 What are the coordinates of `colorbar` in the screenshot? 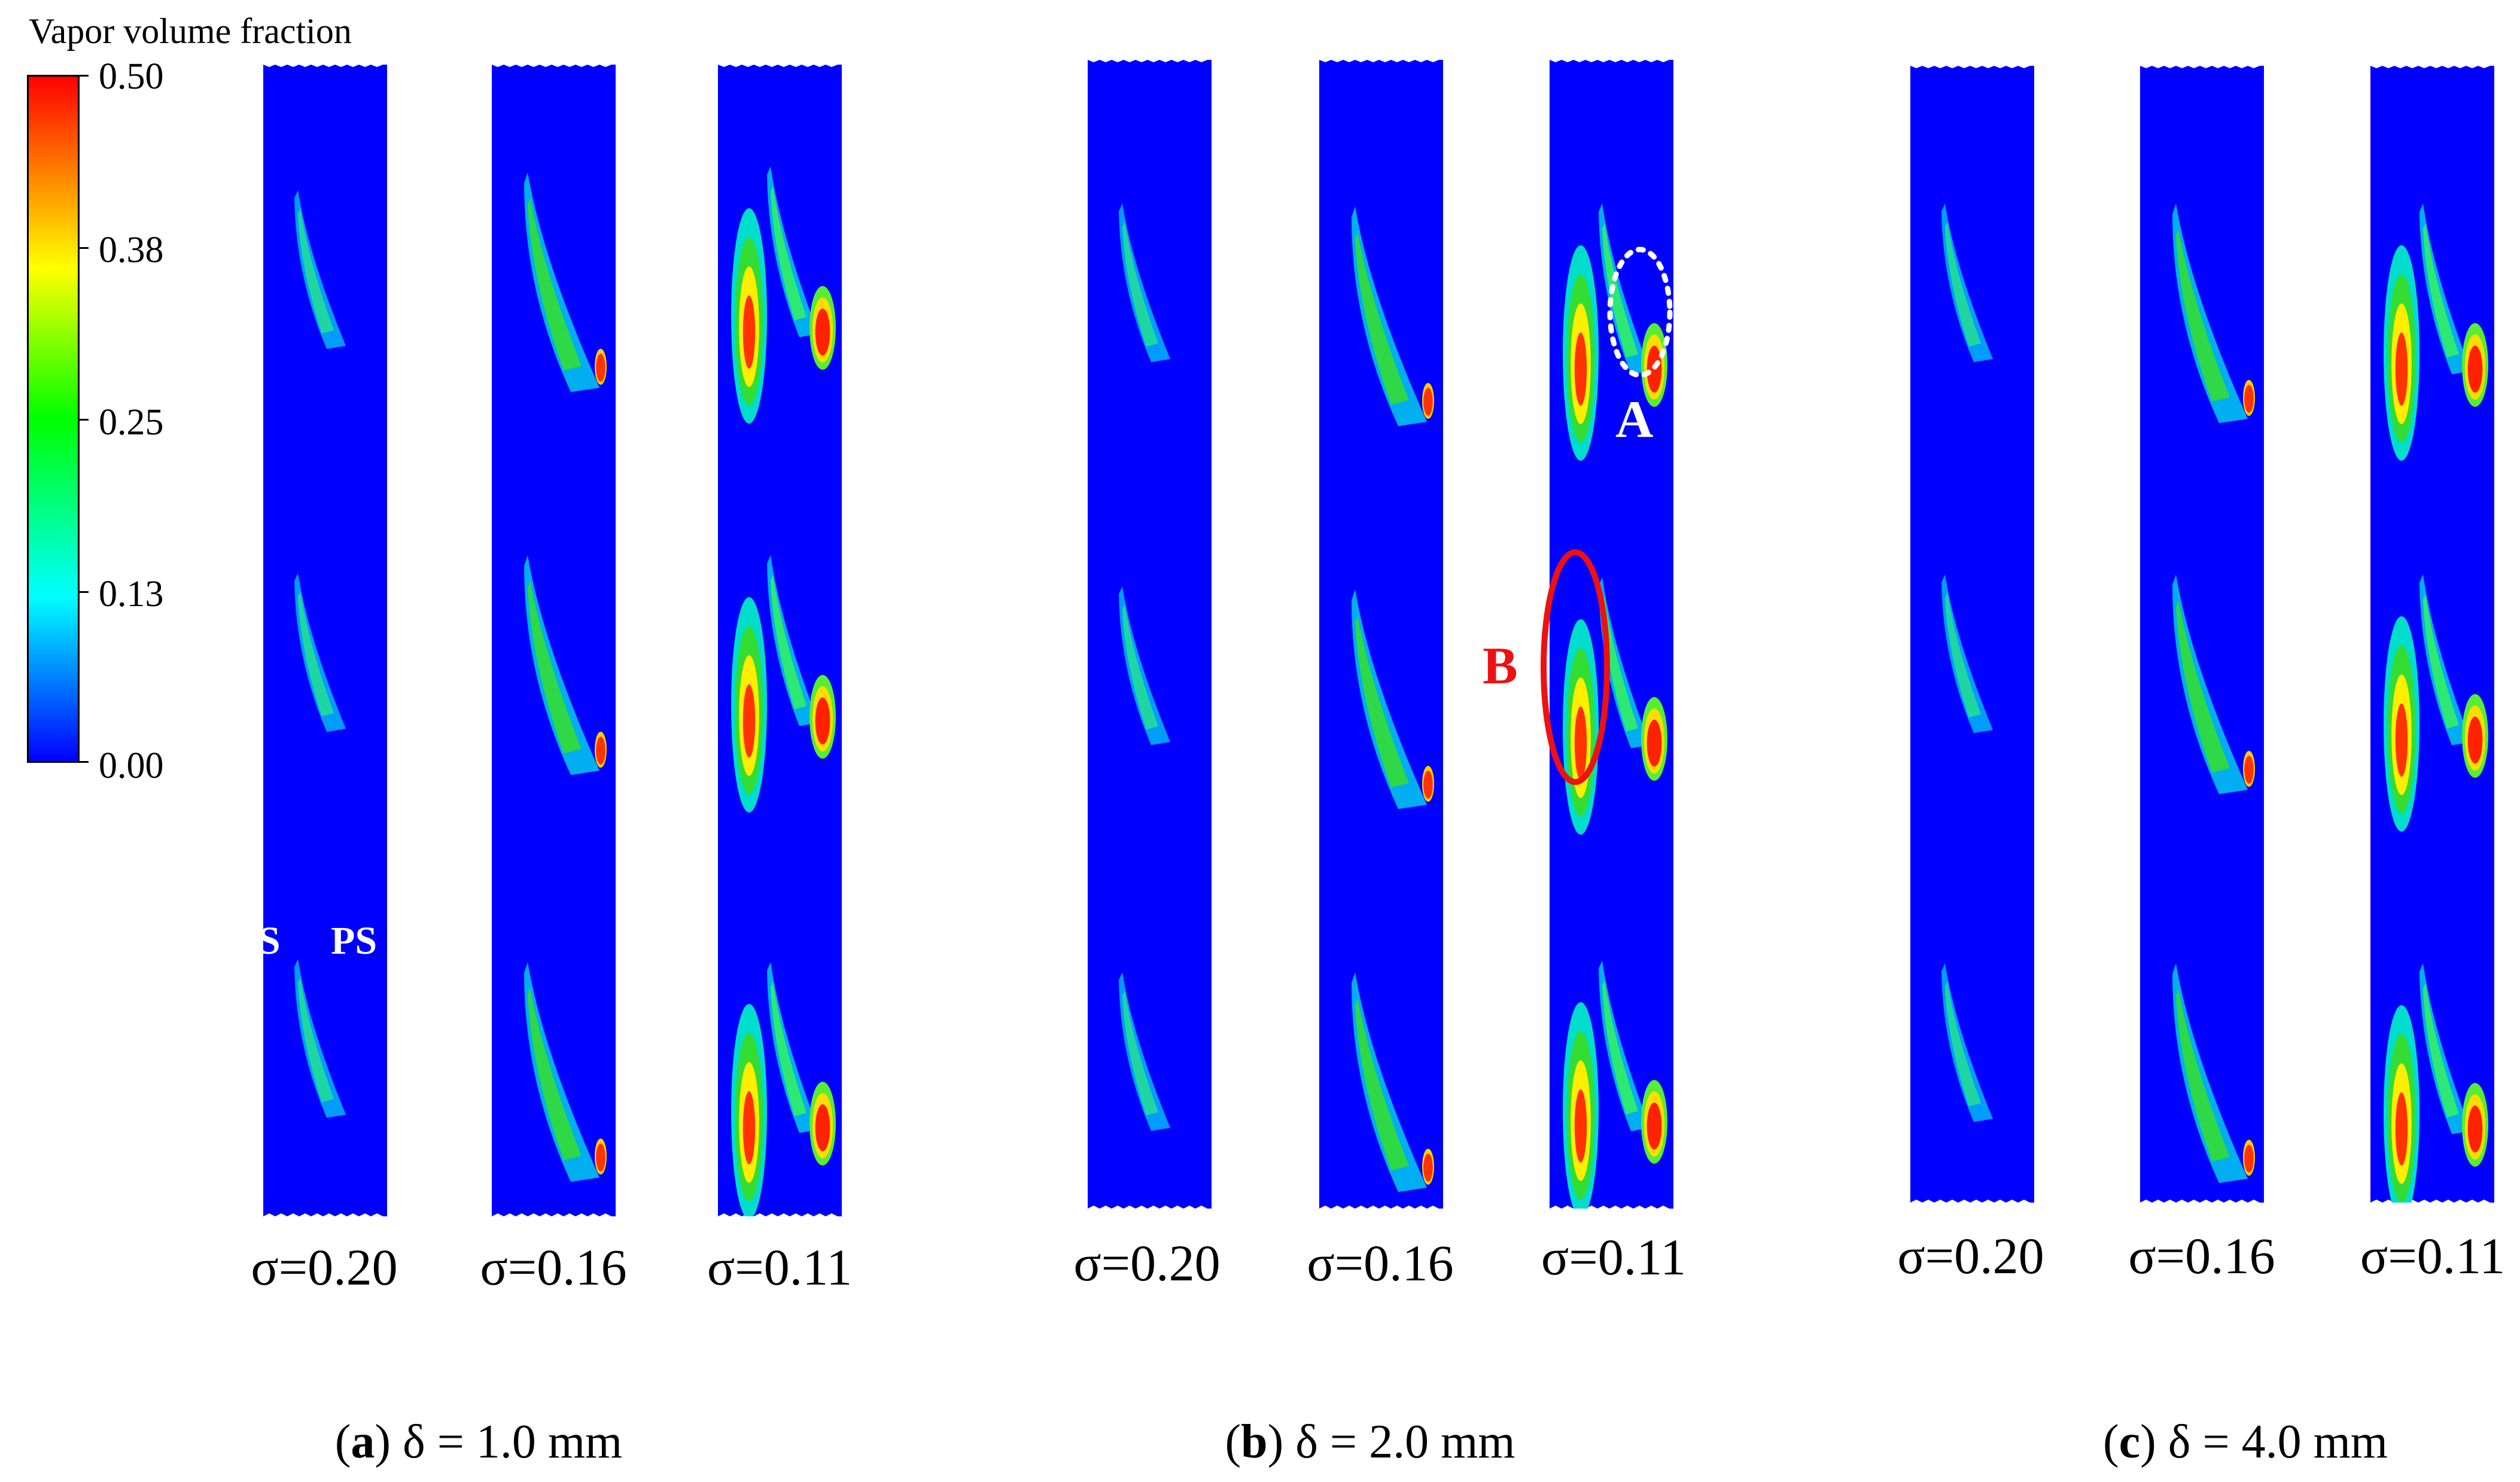 It's located at (53, 419).